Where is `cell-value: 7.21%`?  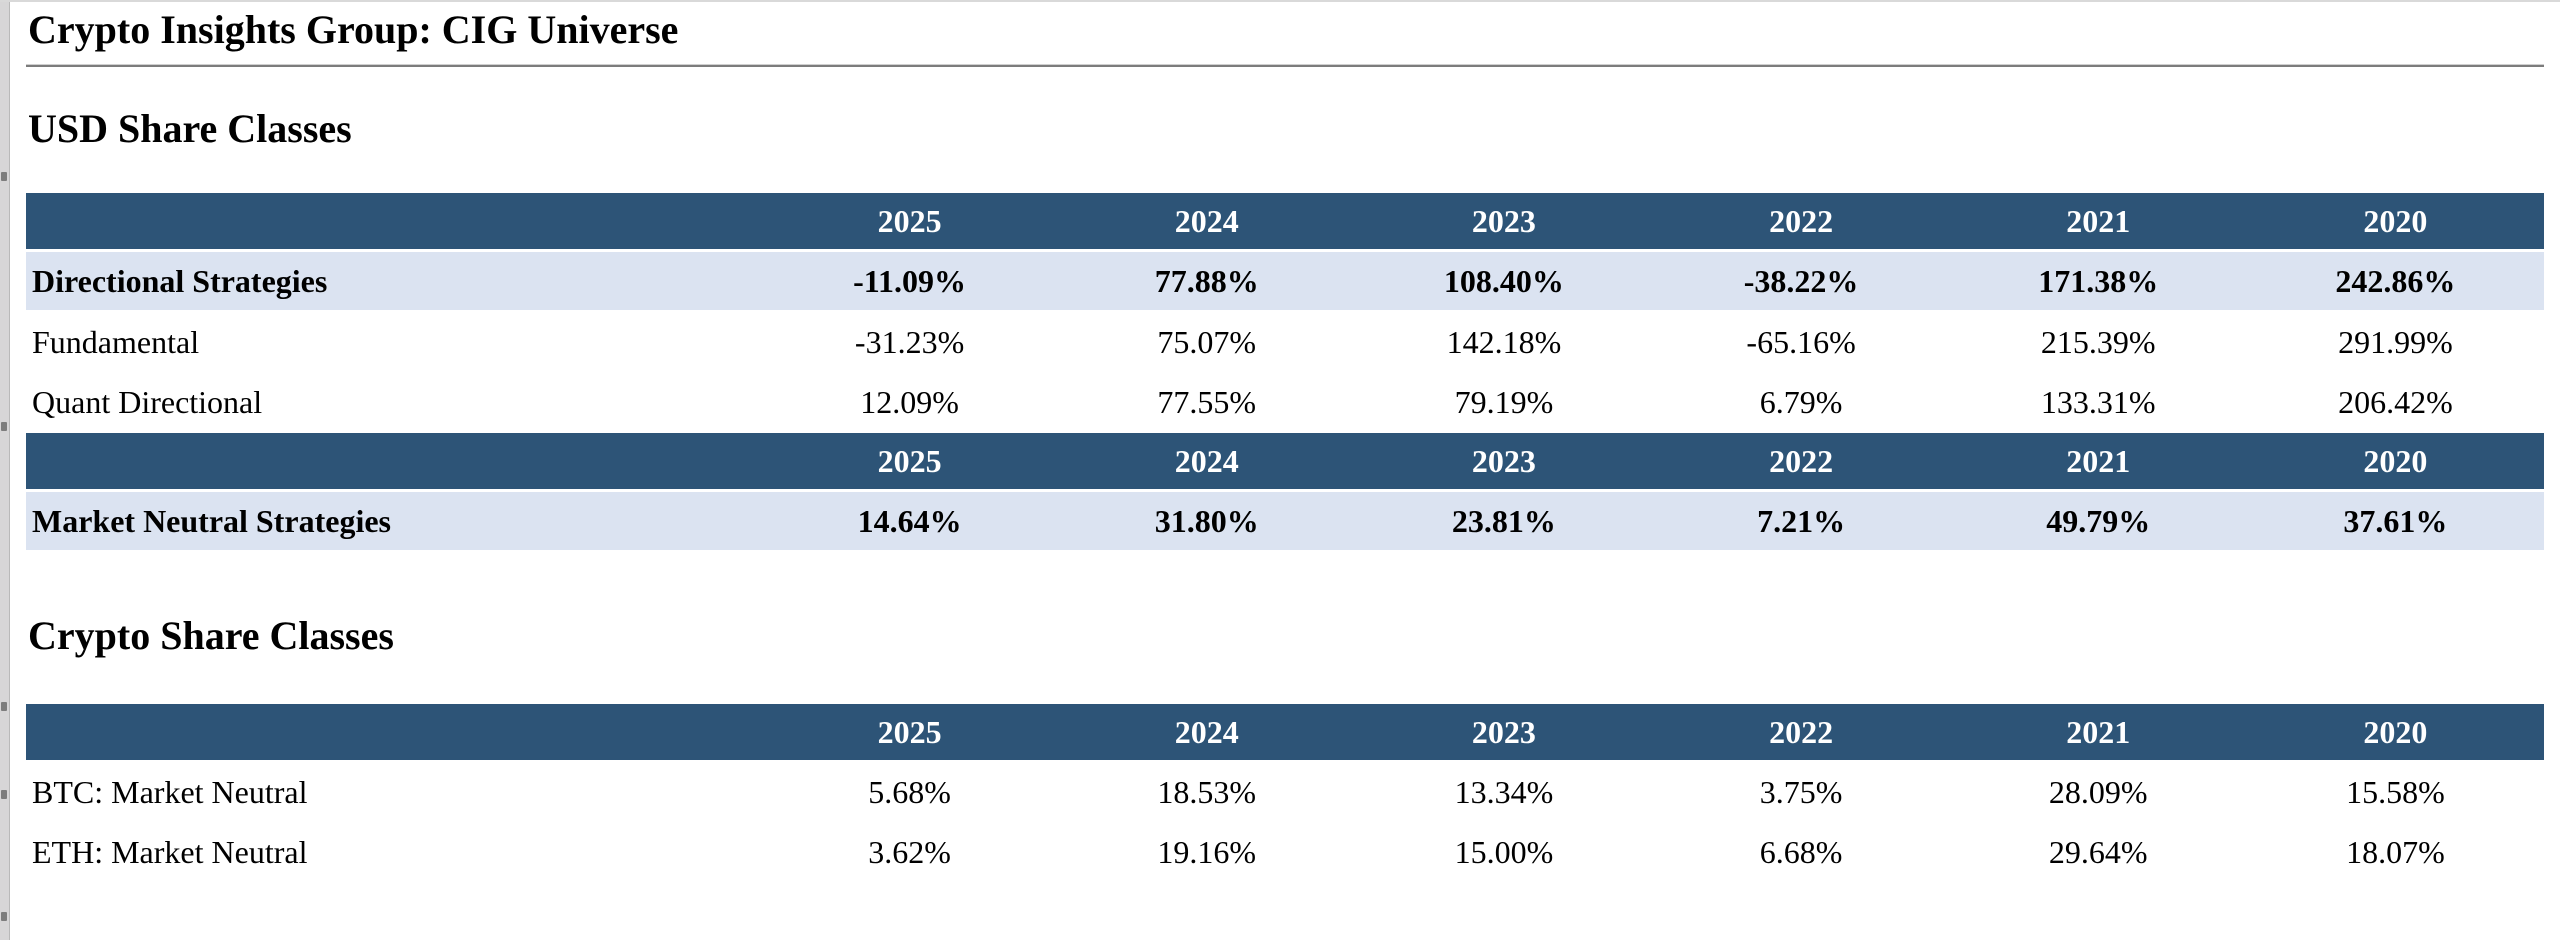
cell-value: 7.21% is located at coordinates (1801, 520).